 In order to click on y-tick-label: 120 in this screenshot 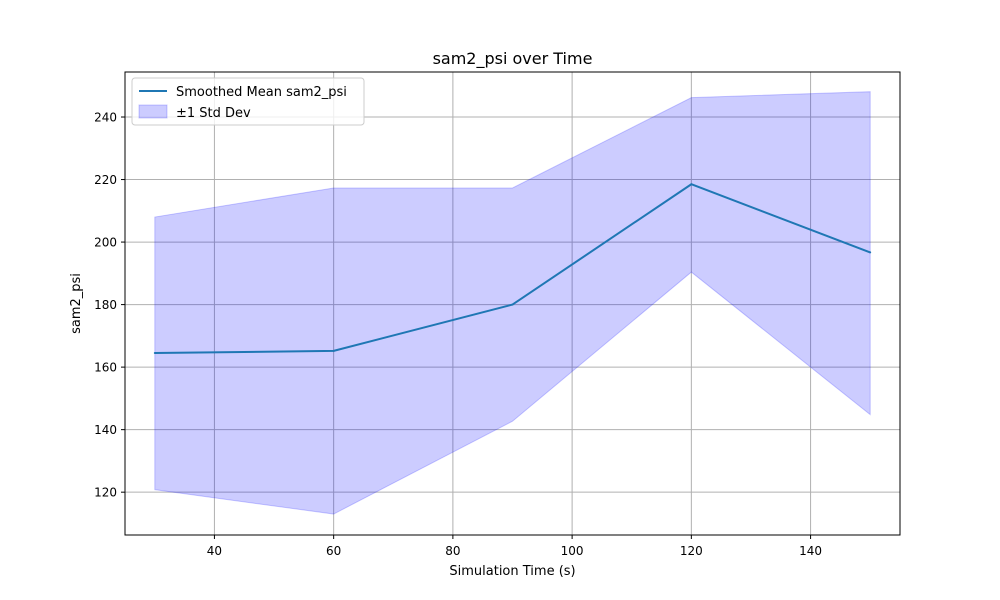, I will do `click(105, 493)`.